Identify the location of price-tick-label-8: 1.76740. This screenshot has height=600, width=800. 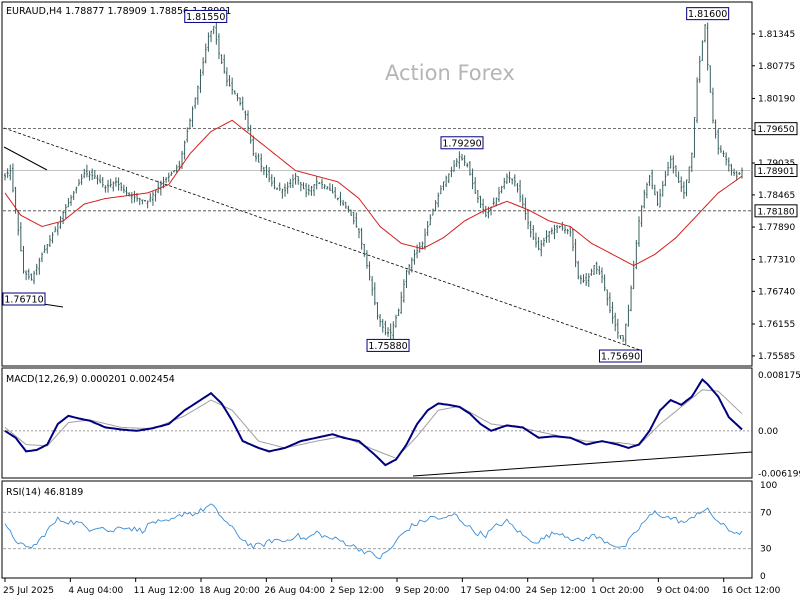
(776, 292).